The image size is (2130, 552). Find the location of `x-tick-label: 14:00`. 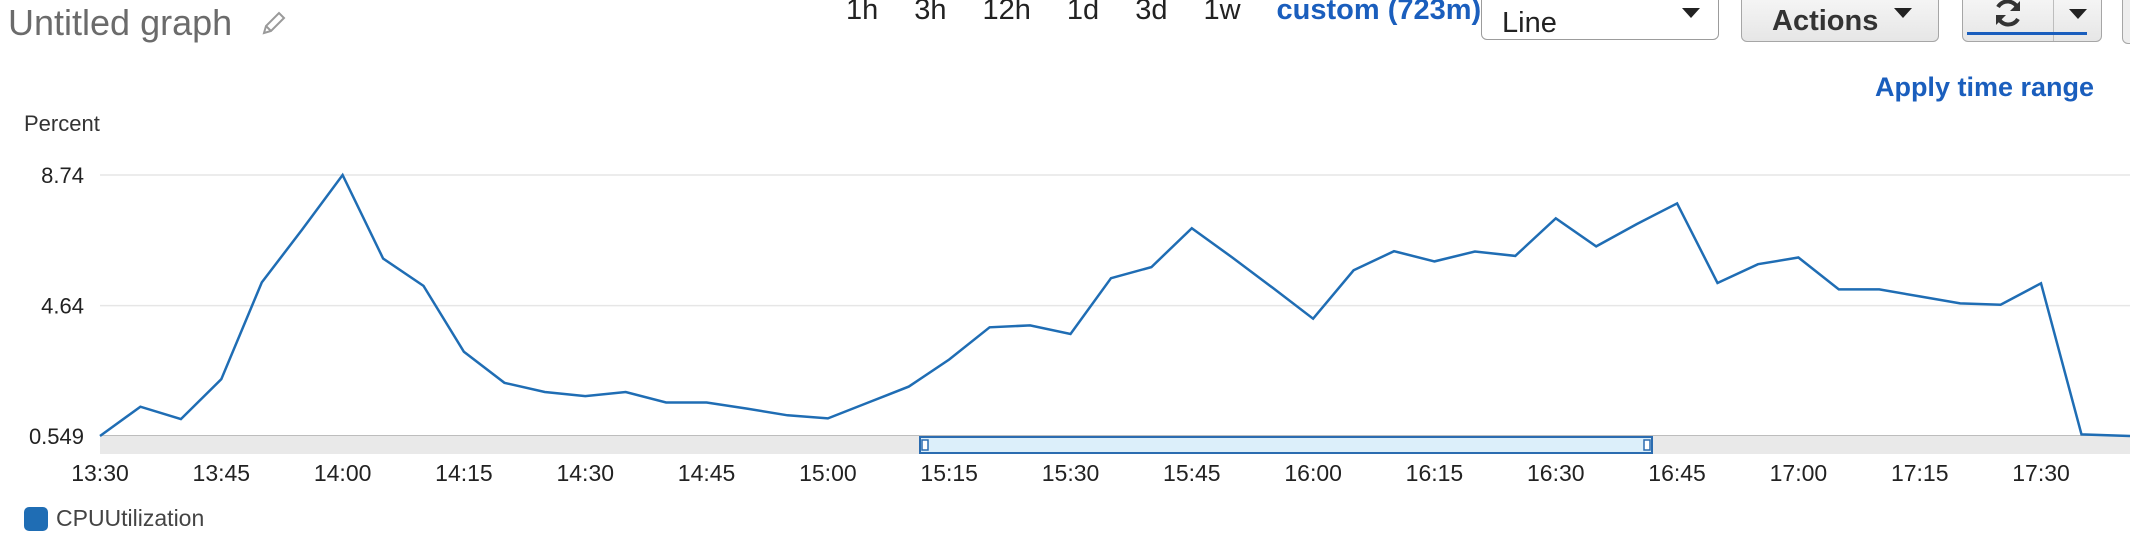

x-tick-label: 14:00 is located at coordinates (343, 473).